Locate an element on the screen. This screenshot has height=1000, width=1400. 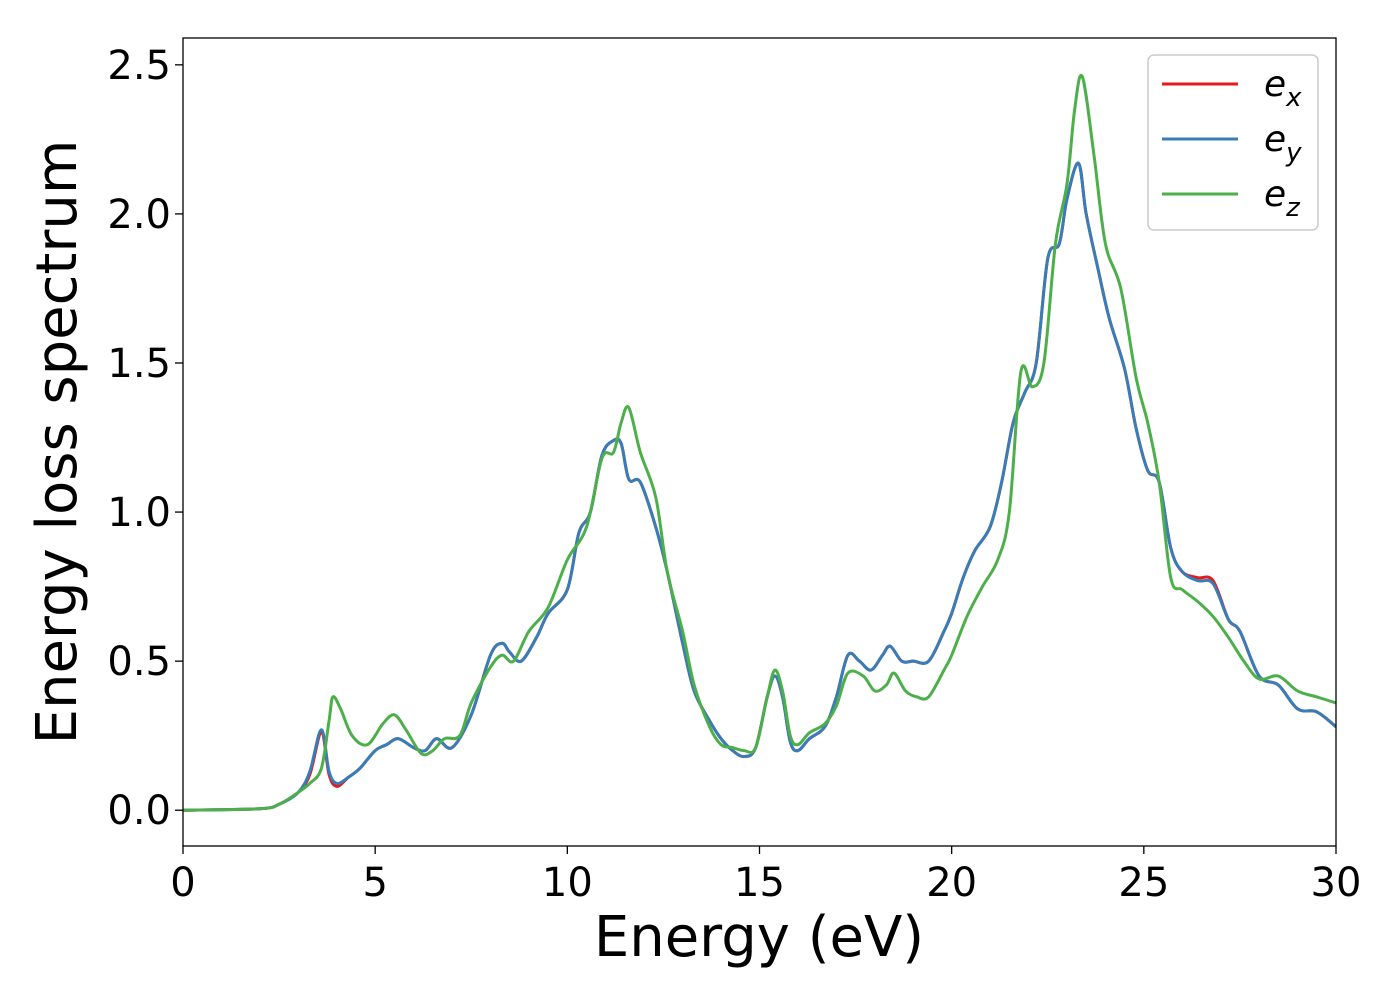
x-tick-label: 0 is located at coordinates (182, 883).